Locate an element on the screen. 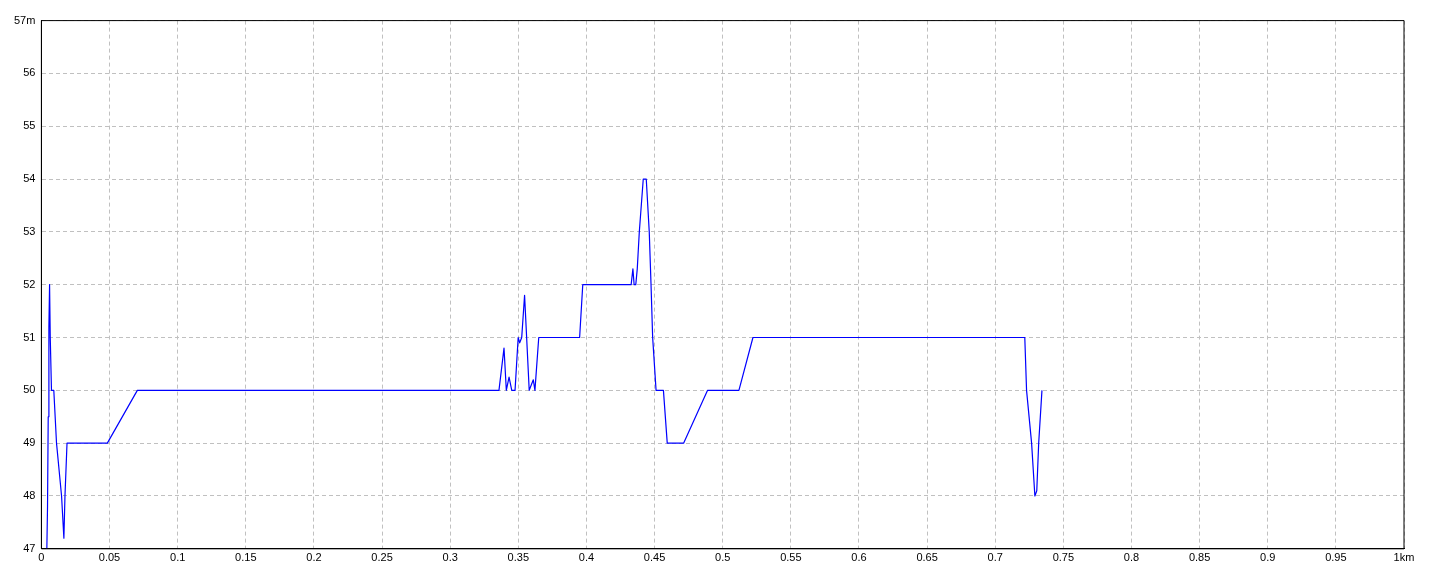 Image resolution: width=1440 pixels, height=576 pixels. x-tick-label: 0.95 is located at coordinates (1336, 557).